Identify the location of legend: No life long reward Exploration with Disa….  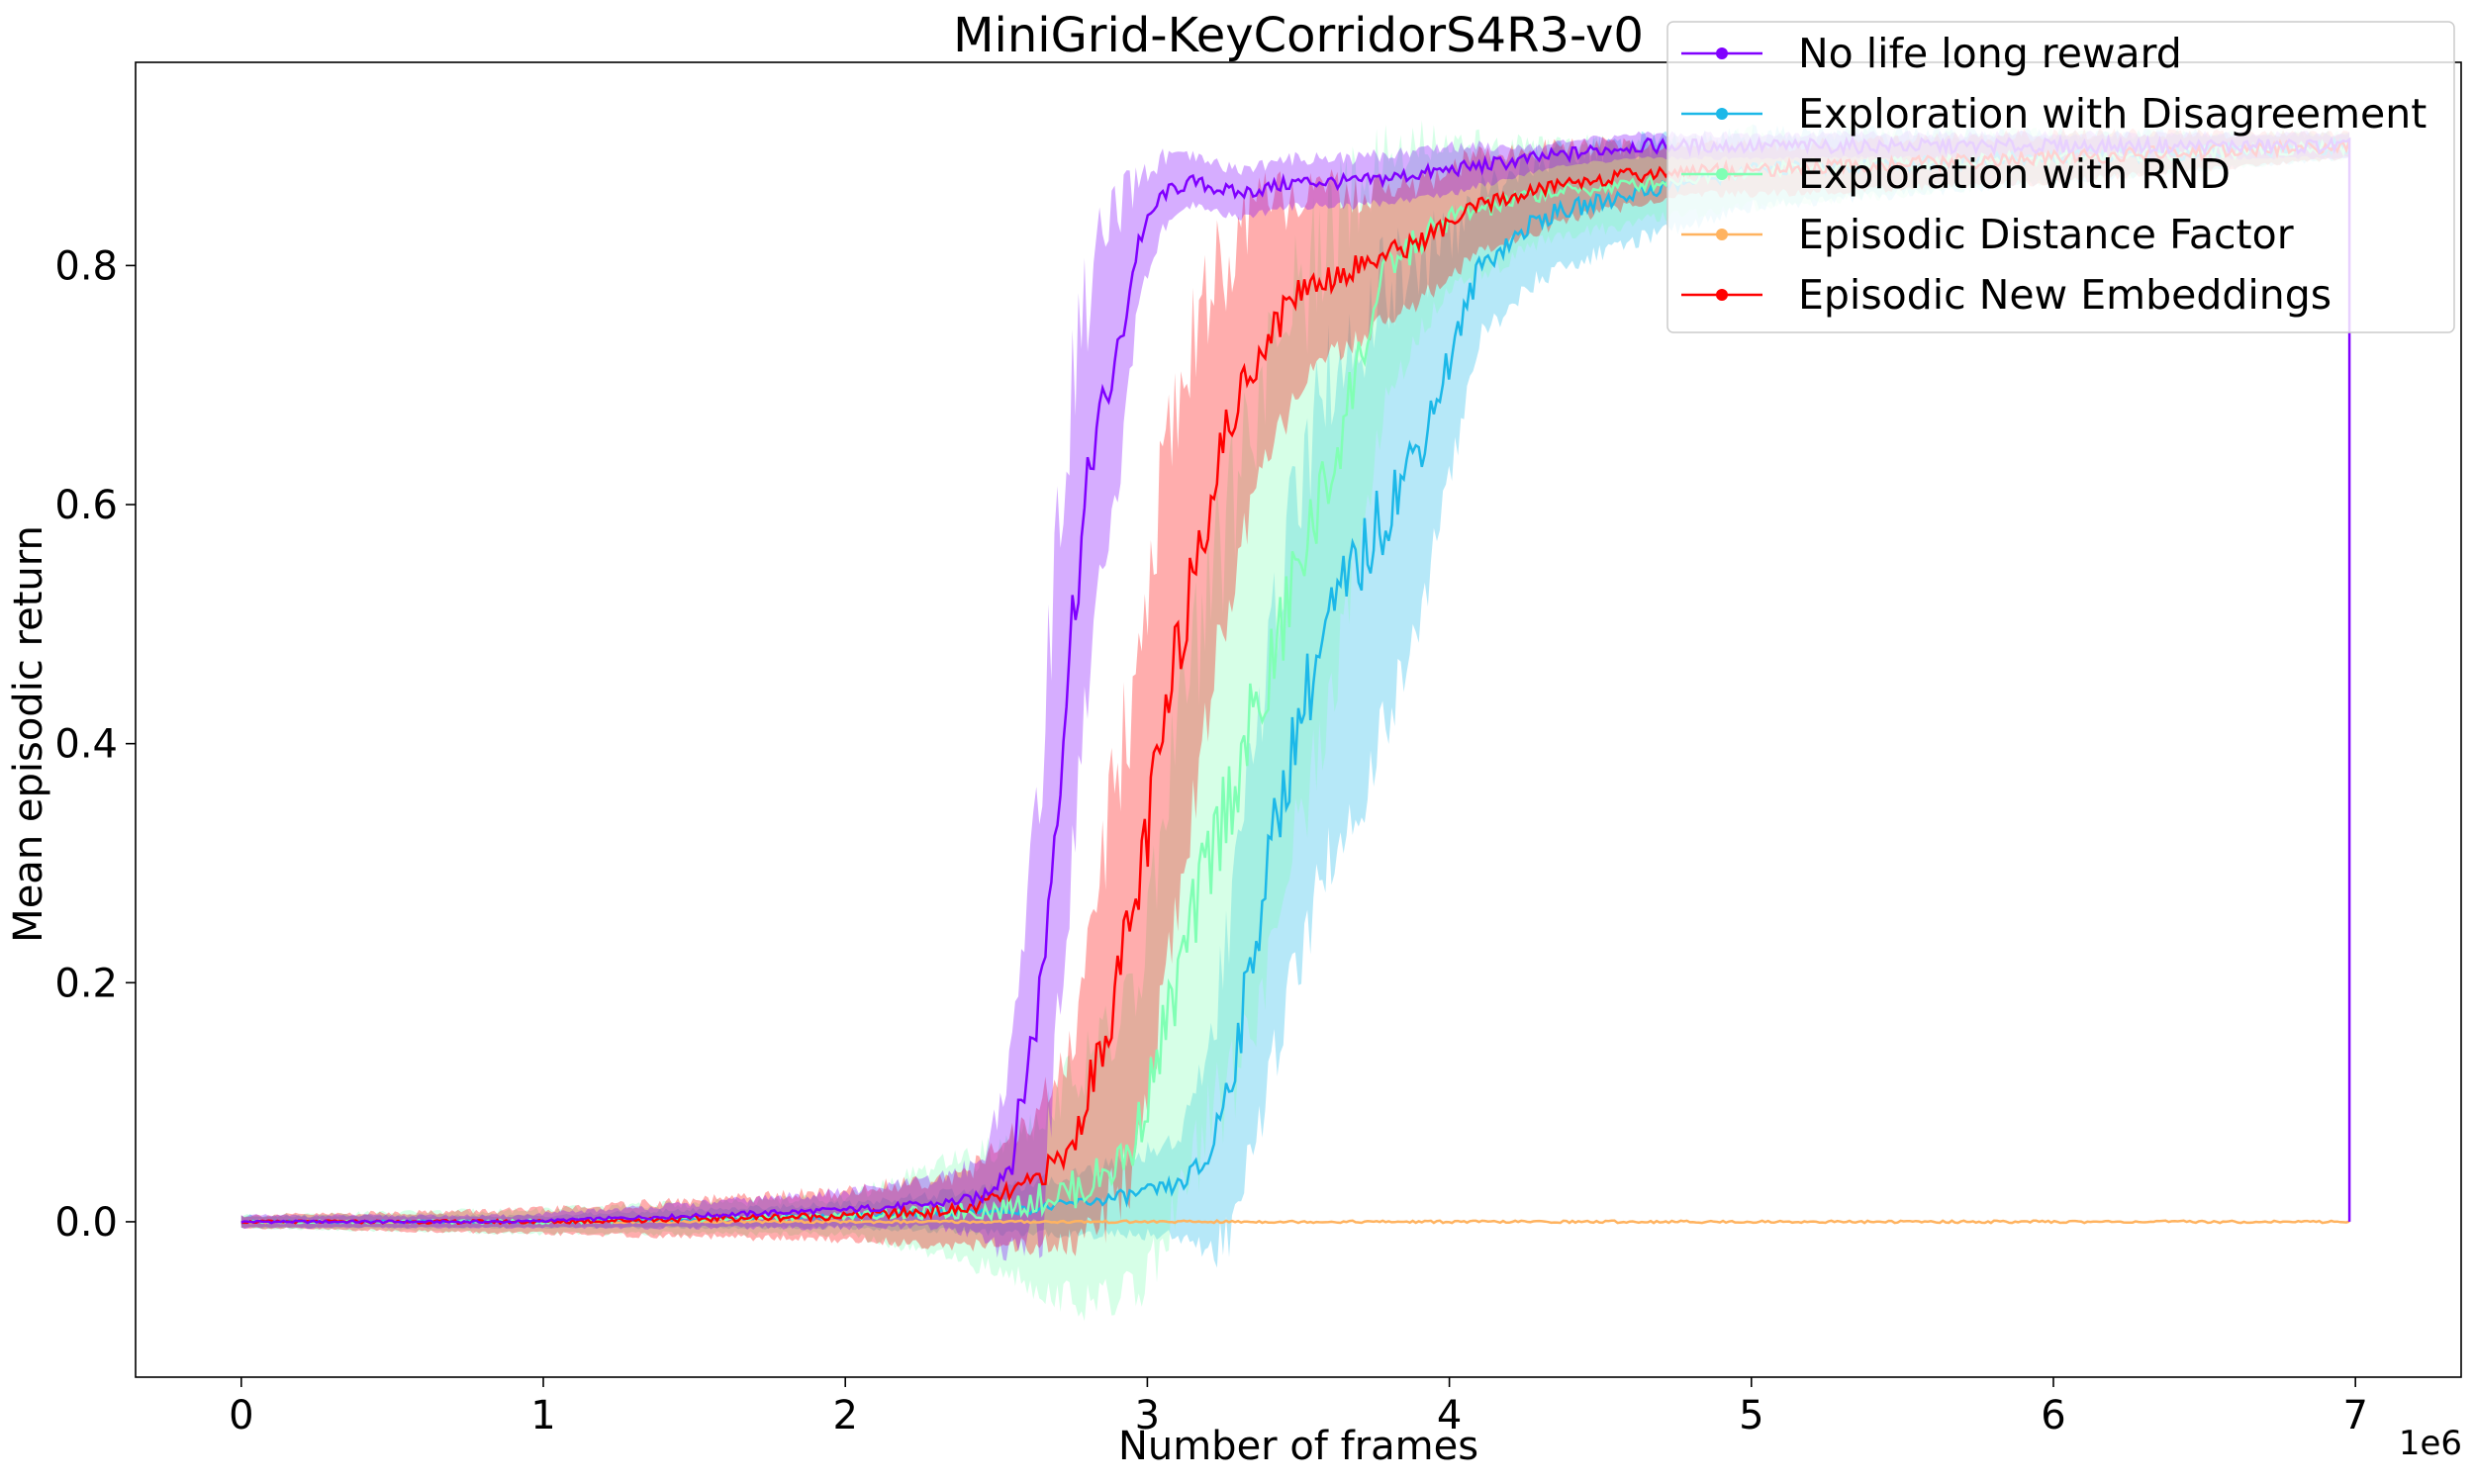
(2060, 177).